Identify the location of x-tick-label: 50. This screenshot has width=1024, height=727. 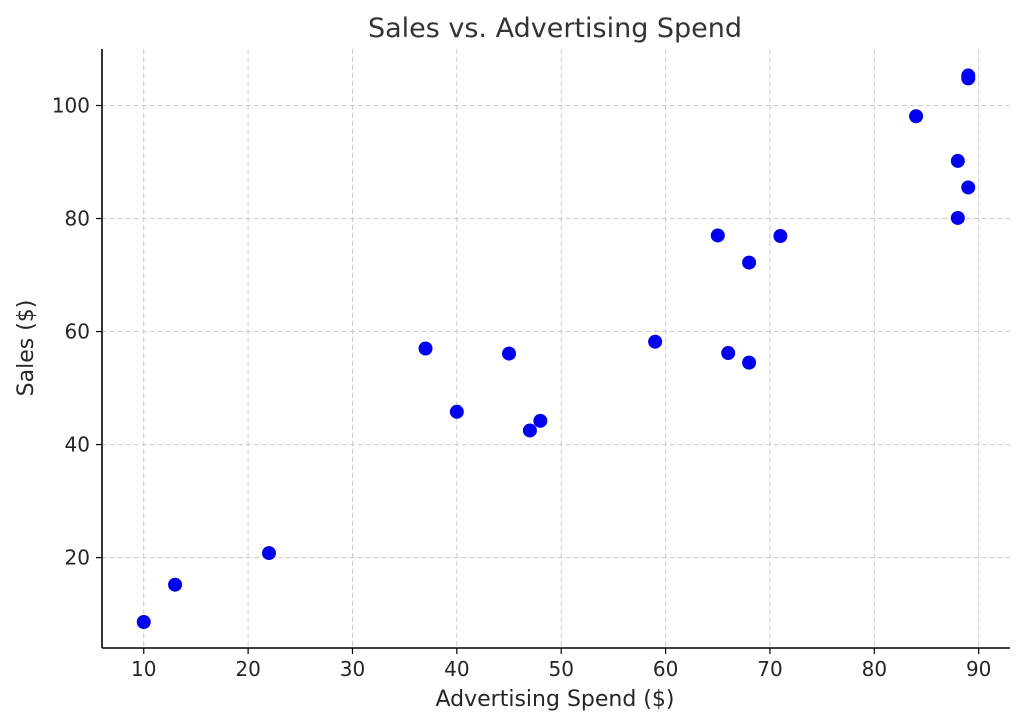
(560, 669).